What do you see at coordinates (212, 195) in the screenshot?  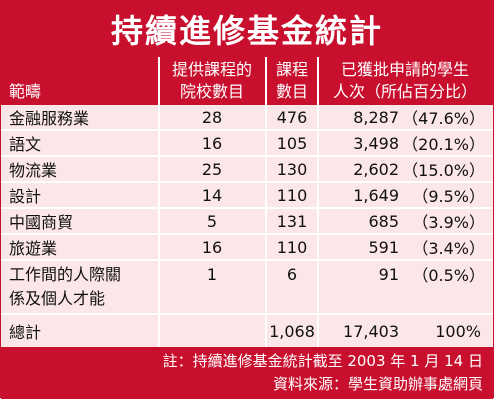 I see `row-institutions: 14` at bounding box center [212, 195].